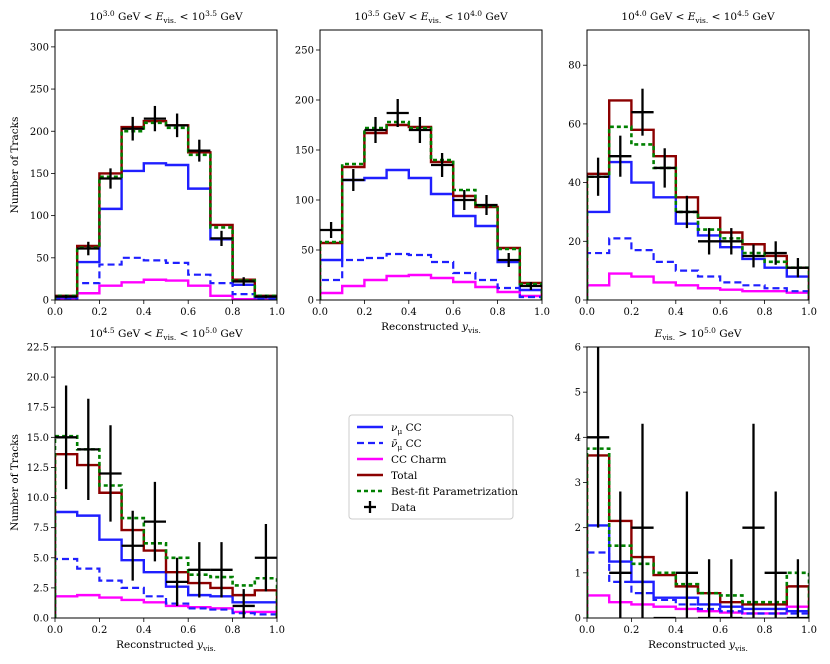 This screenshot has height=664, width=830. I want to click on y-tick-label: 15.0, so click(38, 438).